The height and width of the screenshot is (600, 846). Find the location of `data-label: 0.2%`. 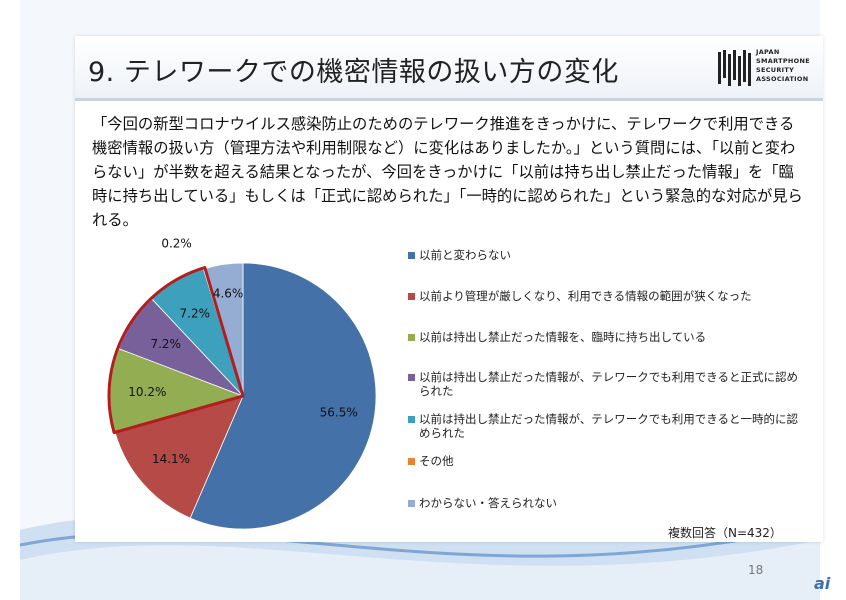

data-label: 0.2% is located at coordinates (176, 243).